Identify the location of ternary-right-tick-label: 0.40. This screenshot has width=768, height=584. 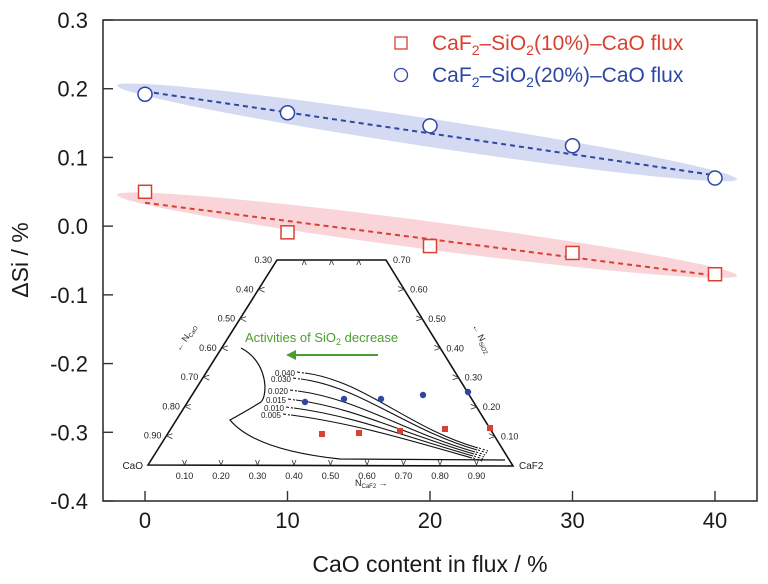
(455, 348).